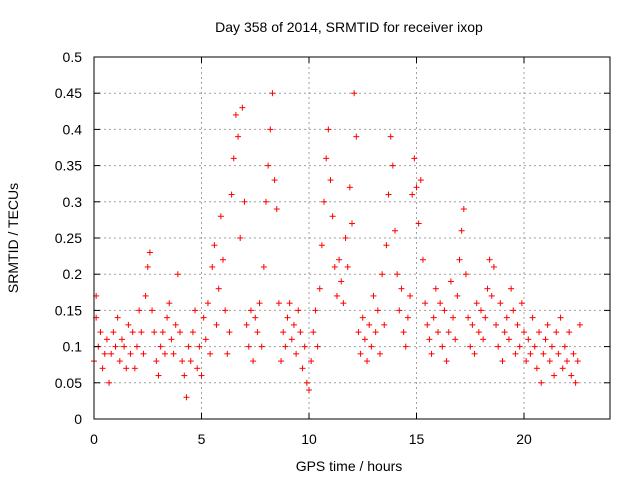 Image resolution: width=640 pixels, height=480 pixels. What do you see at coordinates (78, 419) in the screenshot?
I see `y-tick-label: 0` at bounding box center [78, 419].